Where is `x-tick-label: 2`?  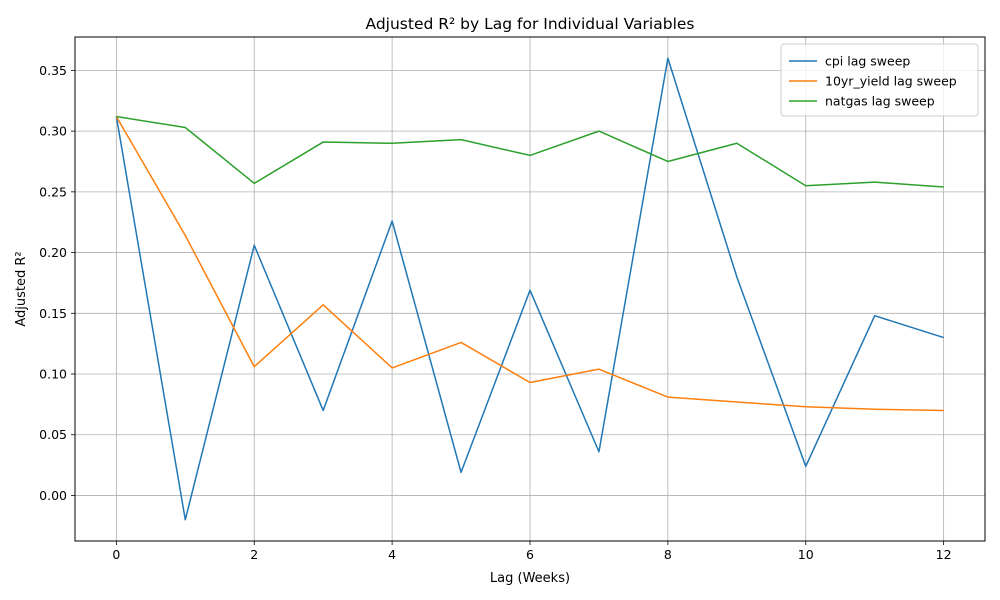
x-tick-label: 2 is located at coordinates (254, 554).